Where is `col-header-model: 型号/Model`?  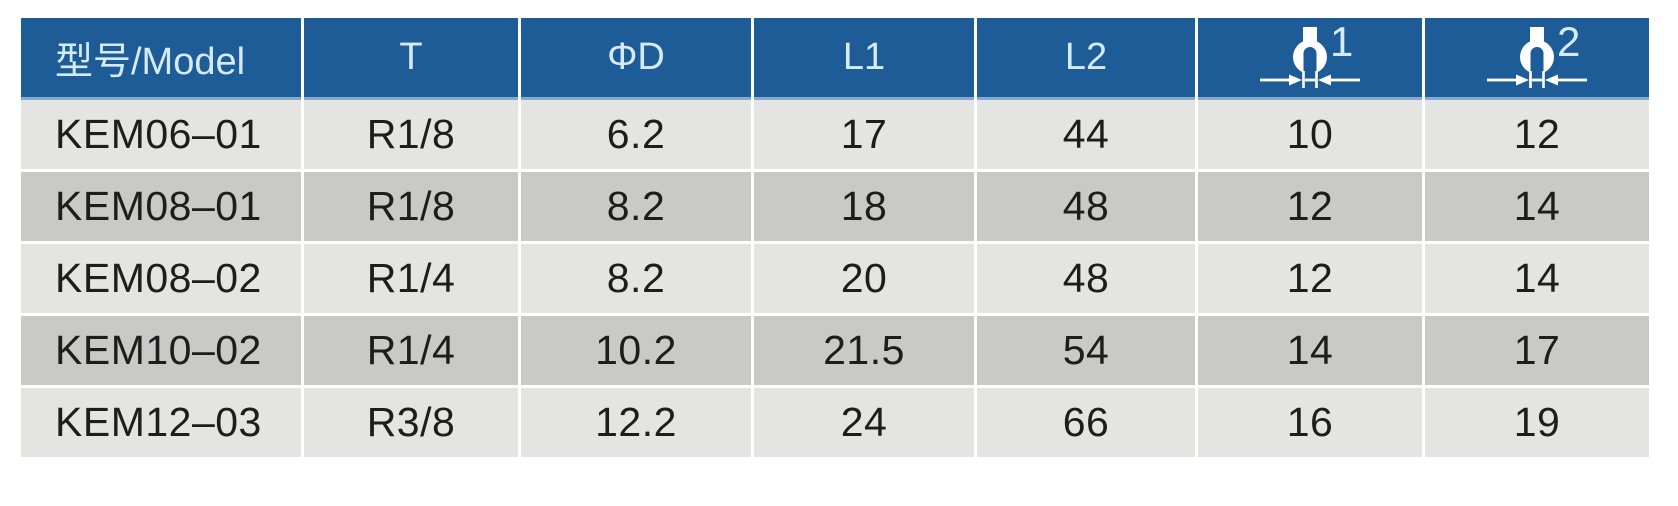
col-header-model: 型号/Model is located at coordinates (161, 57).